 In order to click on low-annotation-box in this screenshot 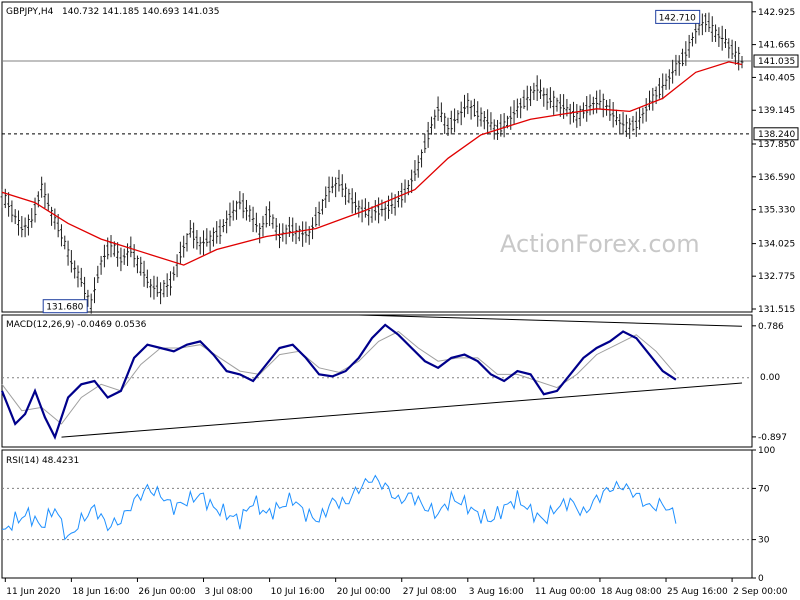, I will do `click(65, 306)`.